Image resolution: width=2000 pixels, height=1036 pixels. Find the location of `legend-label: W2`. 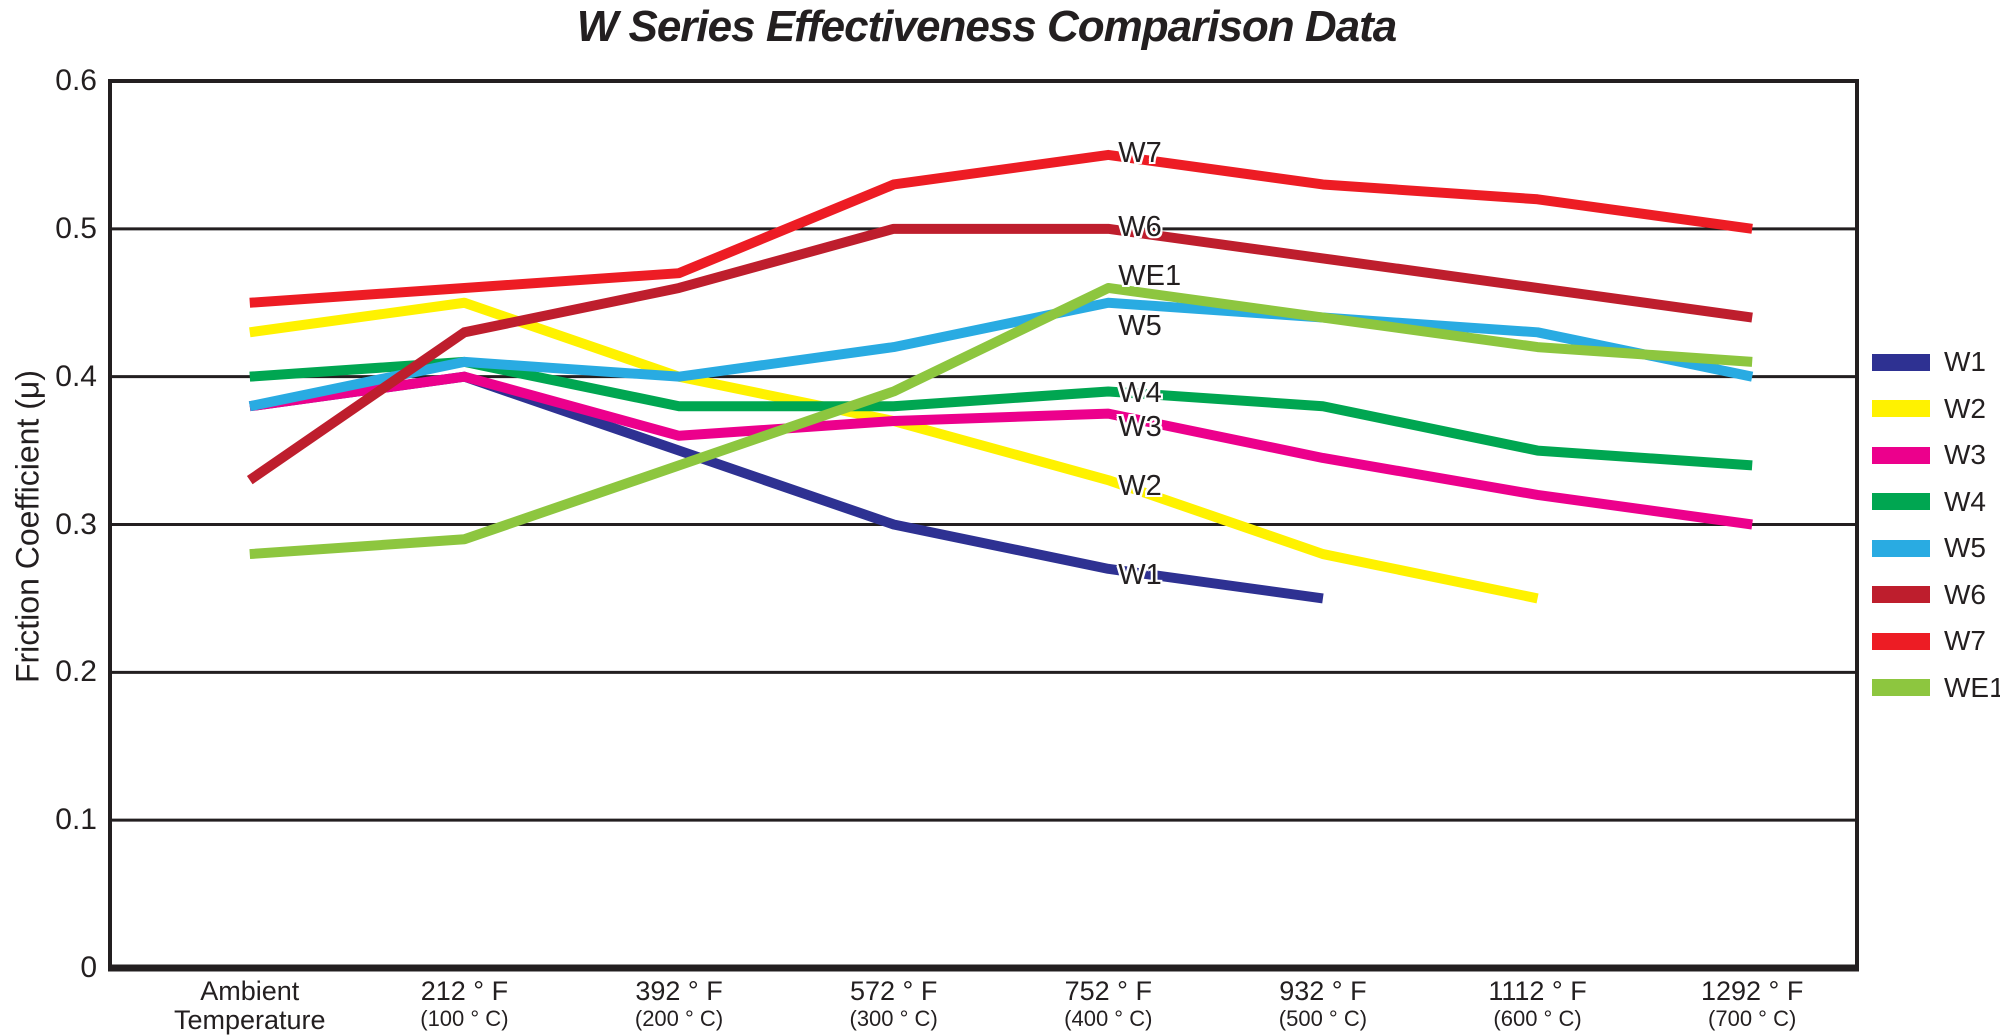

legend-label: W2 is located at coordinates (1965, 408).